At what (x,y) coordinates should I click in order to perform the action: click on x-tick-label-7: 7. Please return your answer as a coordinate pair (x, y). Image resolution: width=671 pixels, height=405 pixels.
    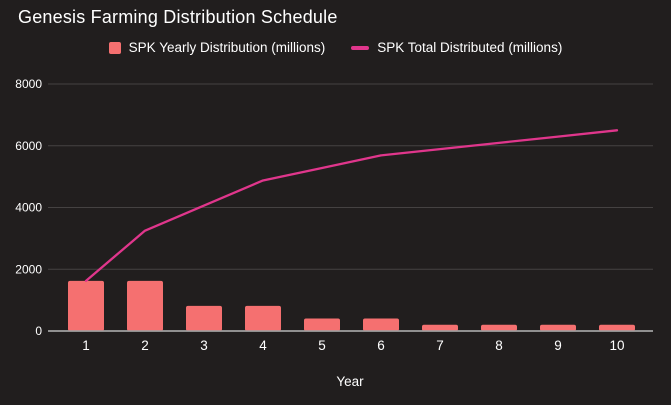
    Looking at the image, I should click on (440, 345).